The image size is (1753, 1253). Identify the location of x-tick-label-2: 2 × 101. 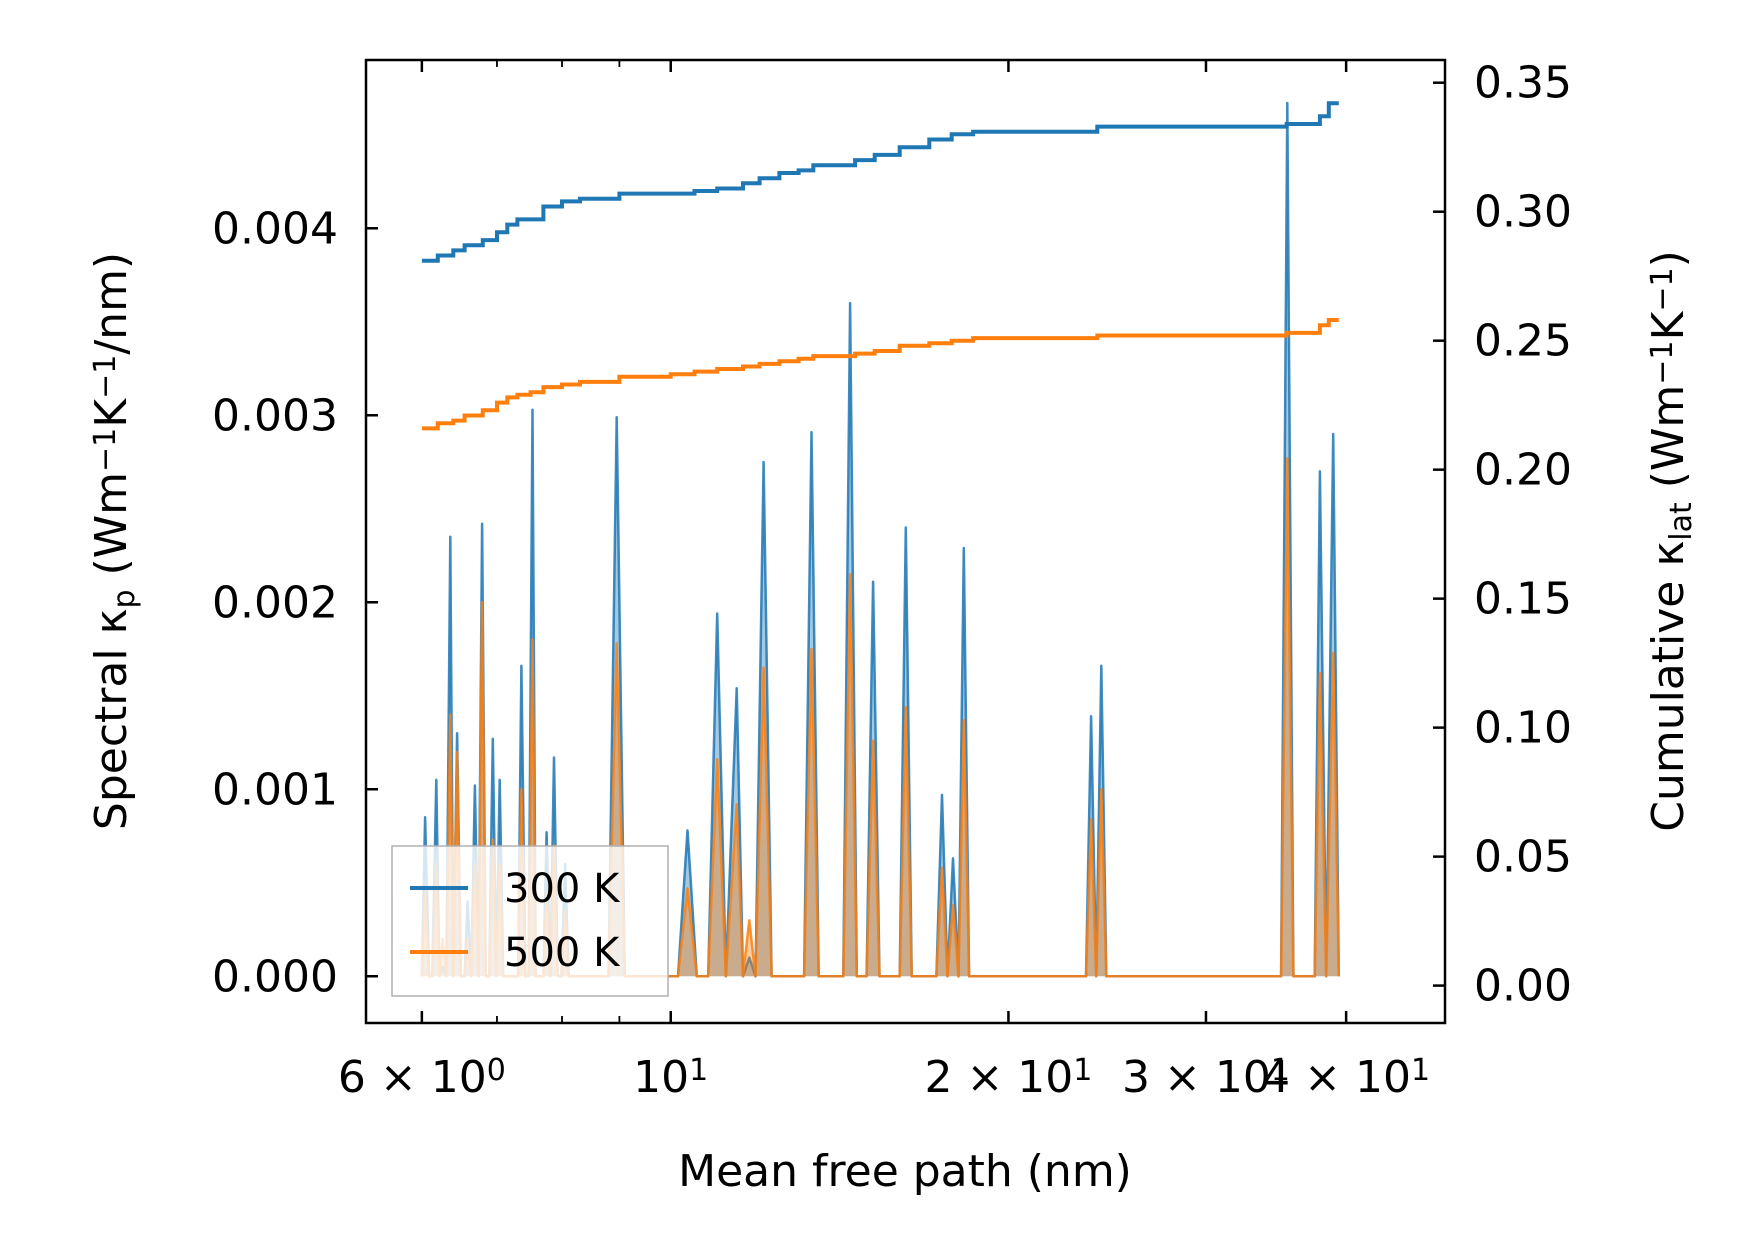
(1008, 1077).